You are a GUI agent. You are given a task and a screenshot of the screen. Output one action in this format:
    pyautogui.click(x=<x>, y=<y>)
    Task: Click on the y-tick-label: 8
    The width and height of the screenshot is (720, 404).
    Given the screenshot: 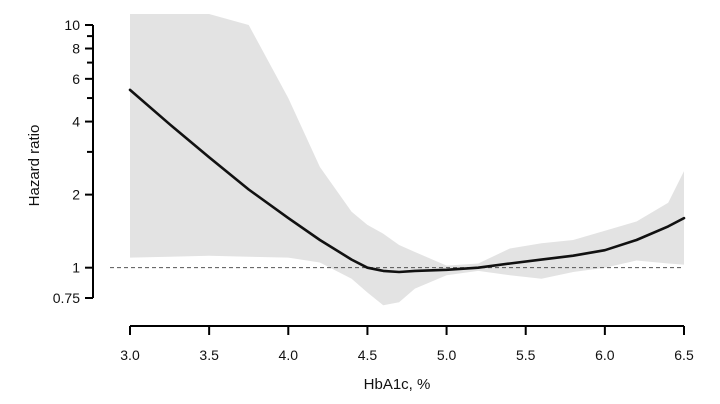 What is the action you would take?
    pyautogui.click(x=76, y=49)
    